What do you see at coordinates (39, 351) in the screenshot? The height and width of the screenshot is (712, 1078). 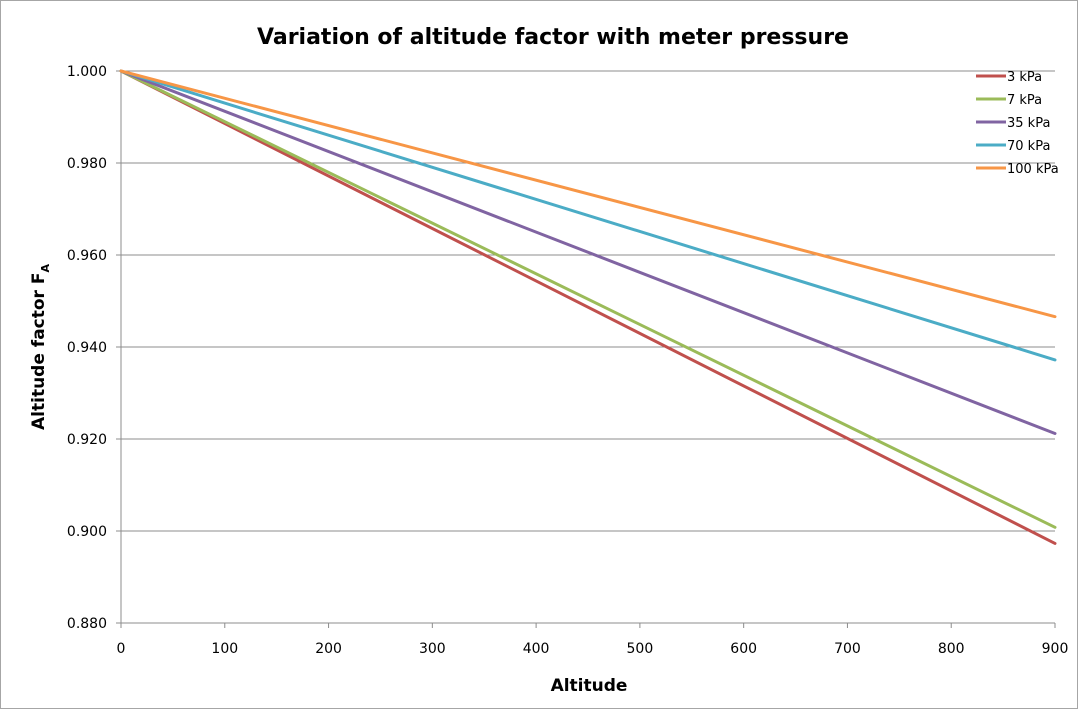 I see `y-axis-title-main: Altitude factor F` at bounding box center [39, 351].